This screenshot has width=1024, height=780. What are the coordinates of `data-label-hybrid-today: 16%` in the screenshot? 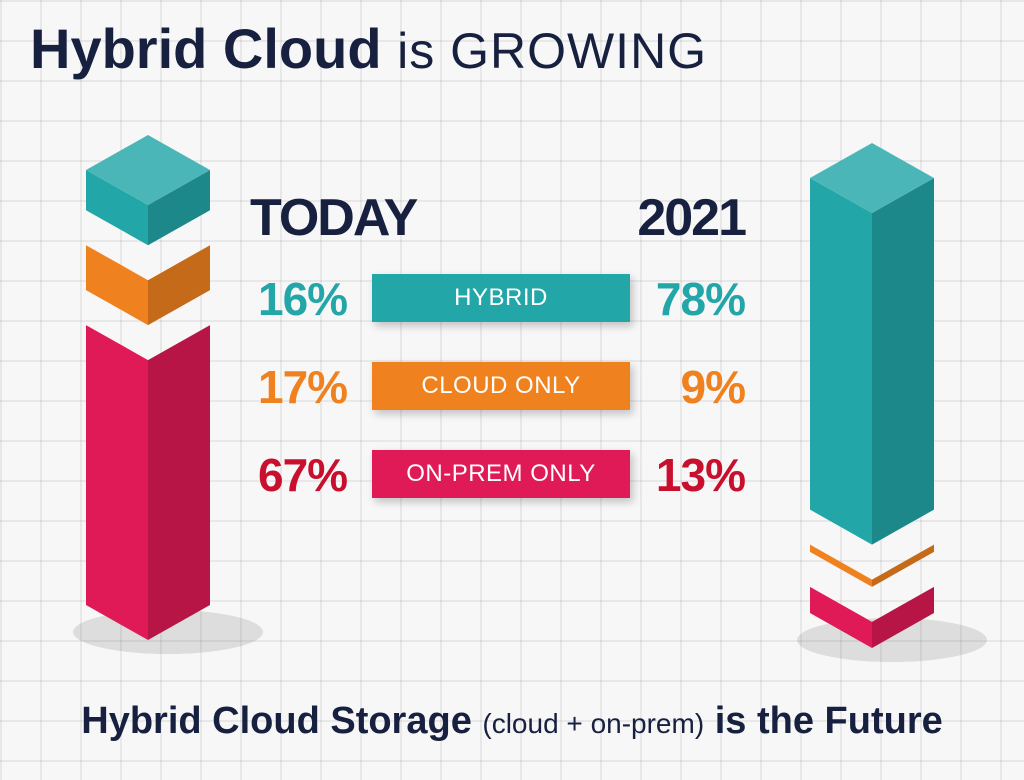 It's located at (303, 299).